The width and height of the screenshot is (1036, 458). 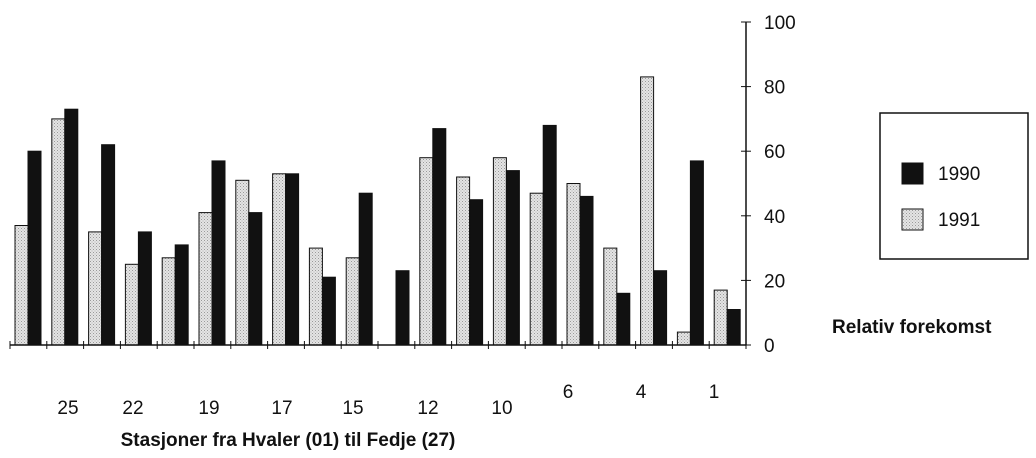 I want to click on x-tick-label: 22, so click(x=132, y=408).